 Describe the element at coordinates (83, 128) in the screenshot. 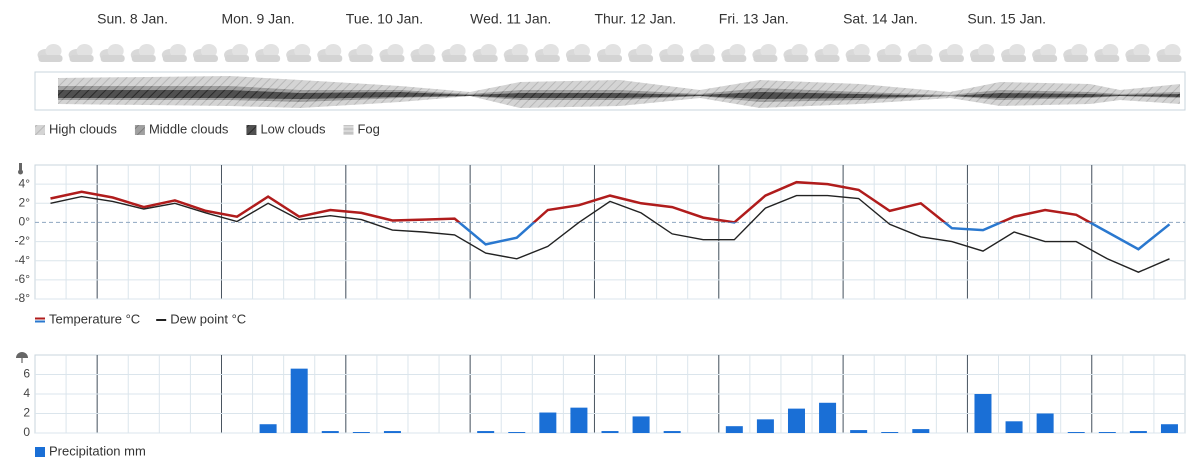

I see `legend-label: High clouds` at that location.